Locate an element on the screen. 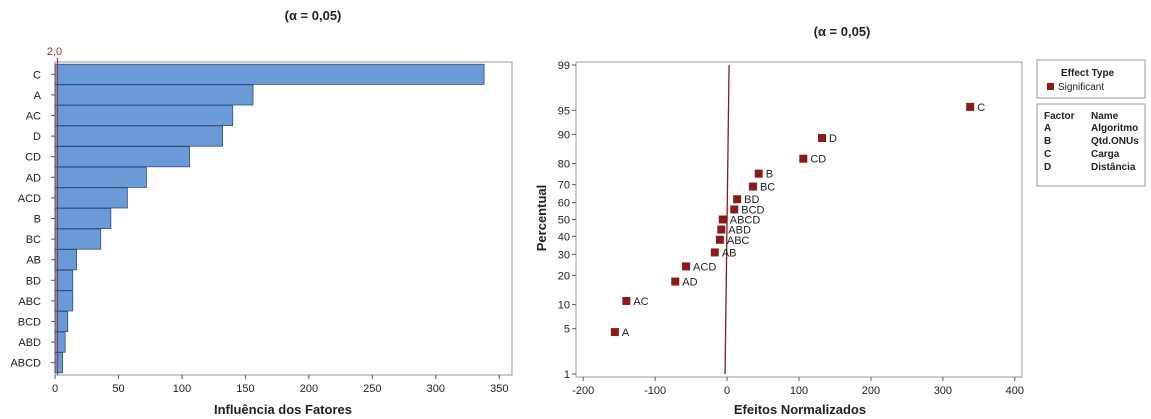 The width and height of the screenshot is (1151, 419). pareto-x-tick-100: 100 is located at coordinates (182, 389).